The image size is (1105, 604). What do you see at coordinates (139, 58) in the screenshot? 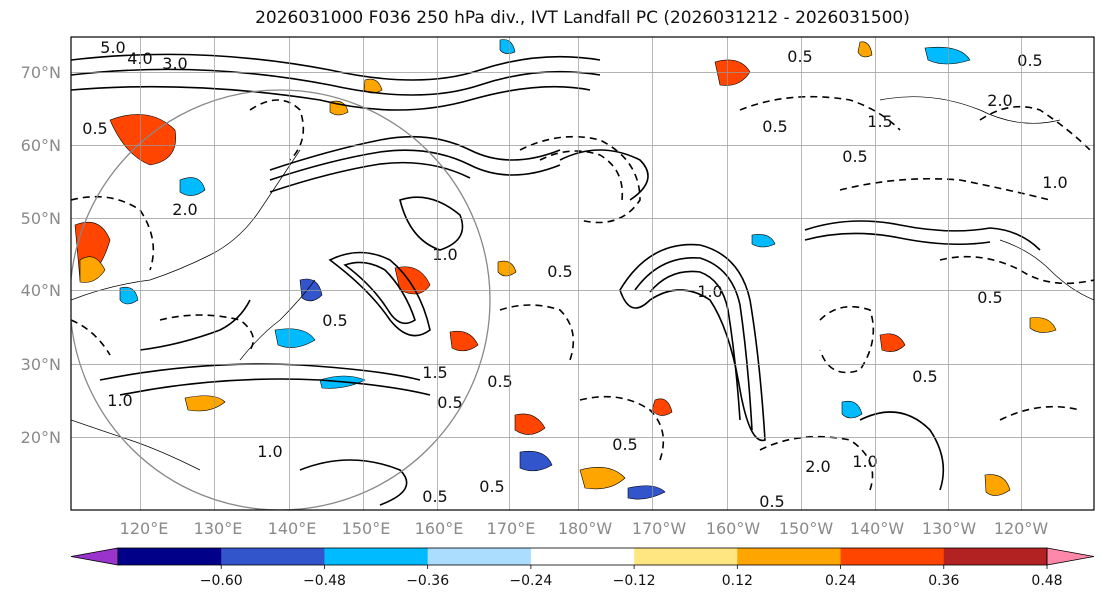
I see `svg-text: 4.0` at bounding box center [139, 58].